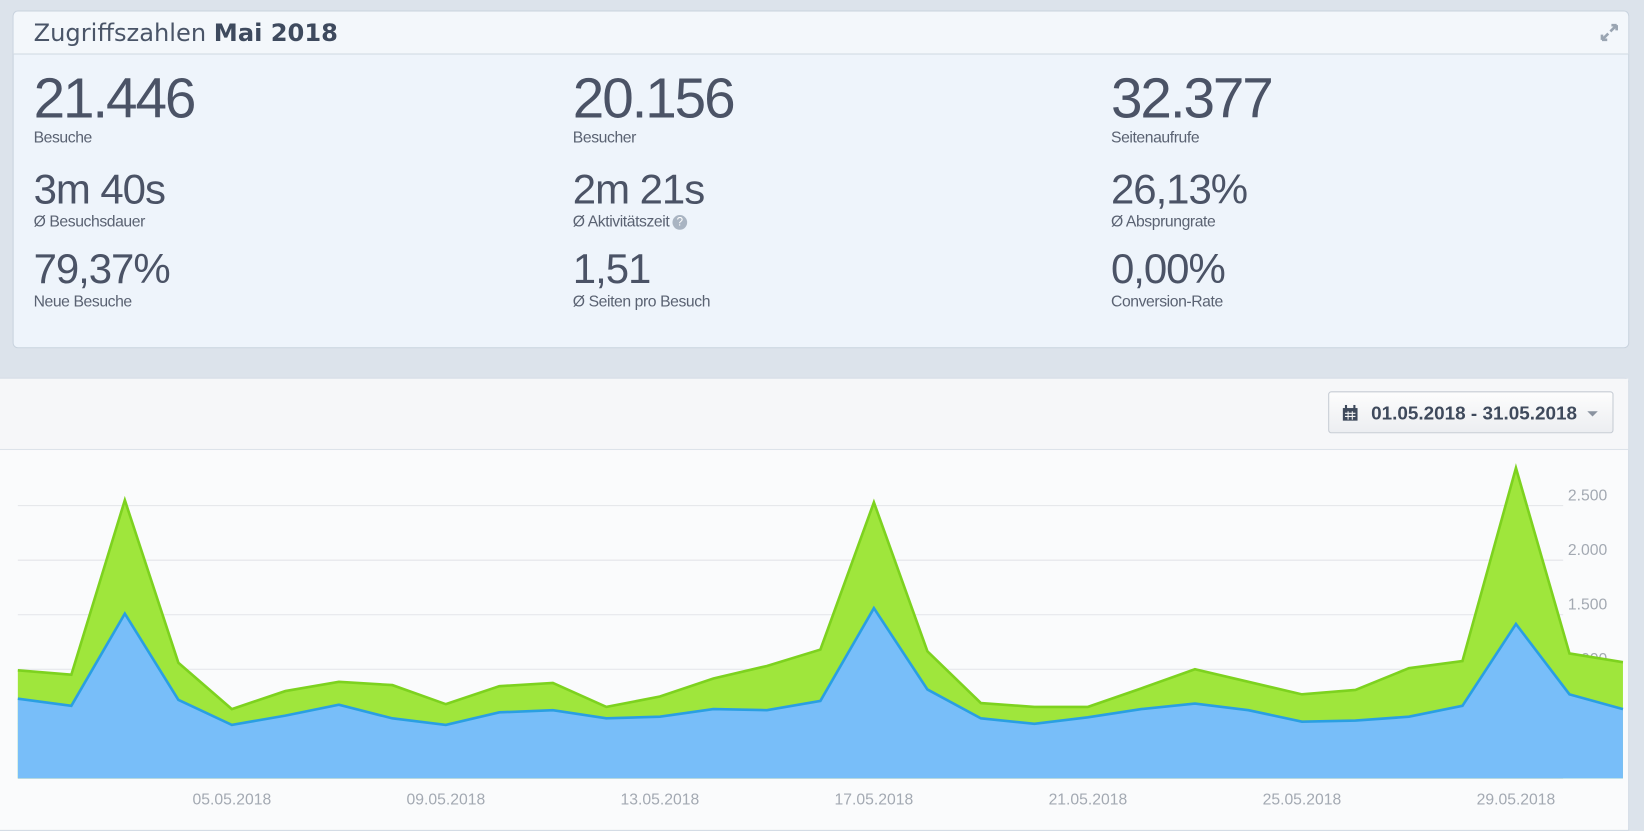 The width and height of the screenshot is (1644, 831). Describe the element at coordinates (1588, 550) in the screenshot. I see `y-tick-label: 2.000` at that location.